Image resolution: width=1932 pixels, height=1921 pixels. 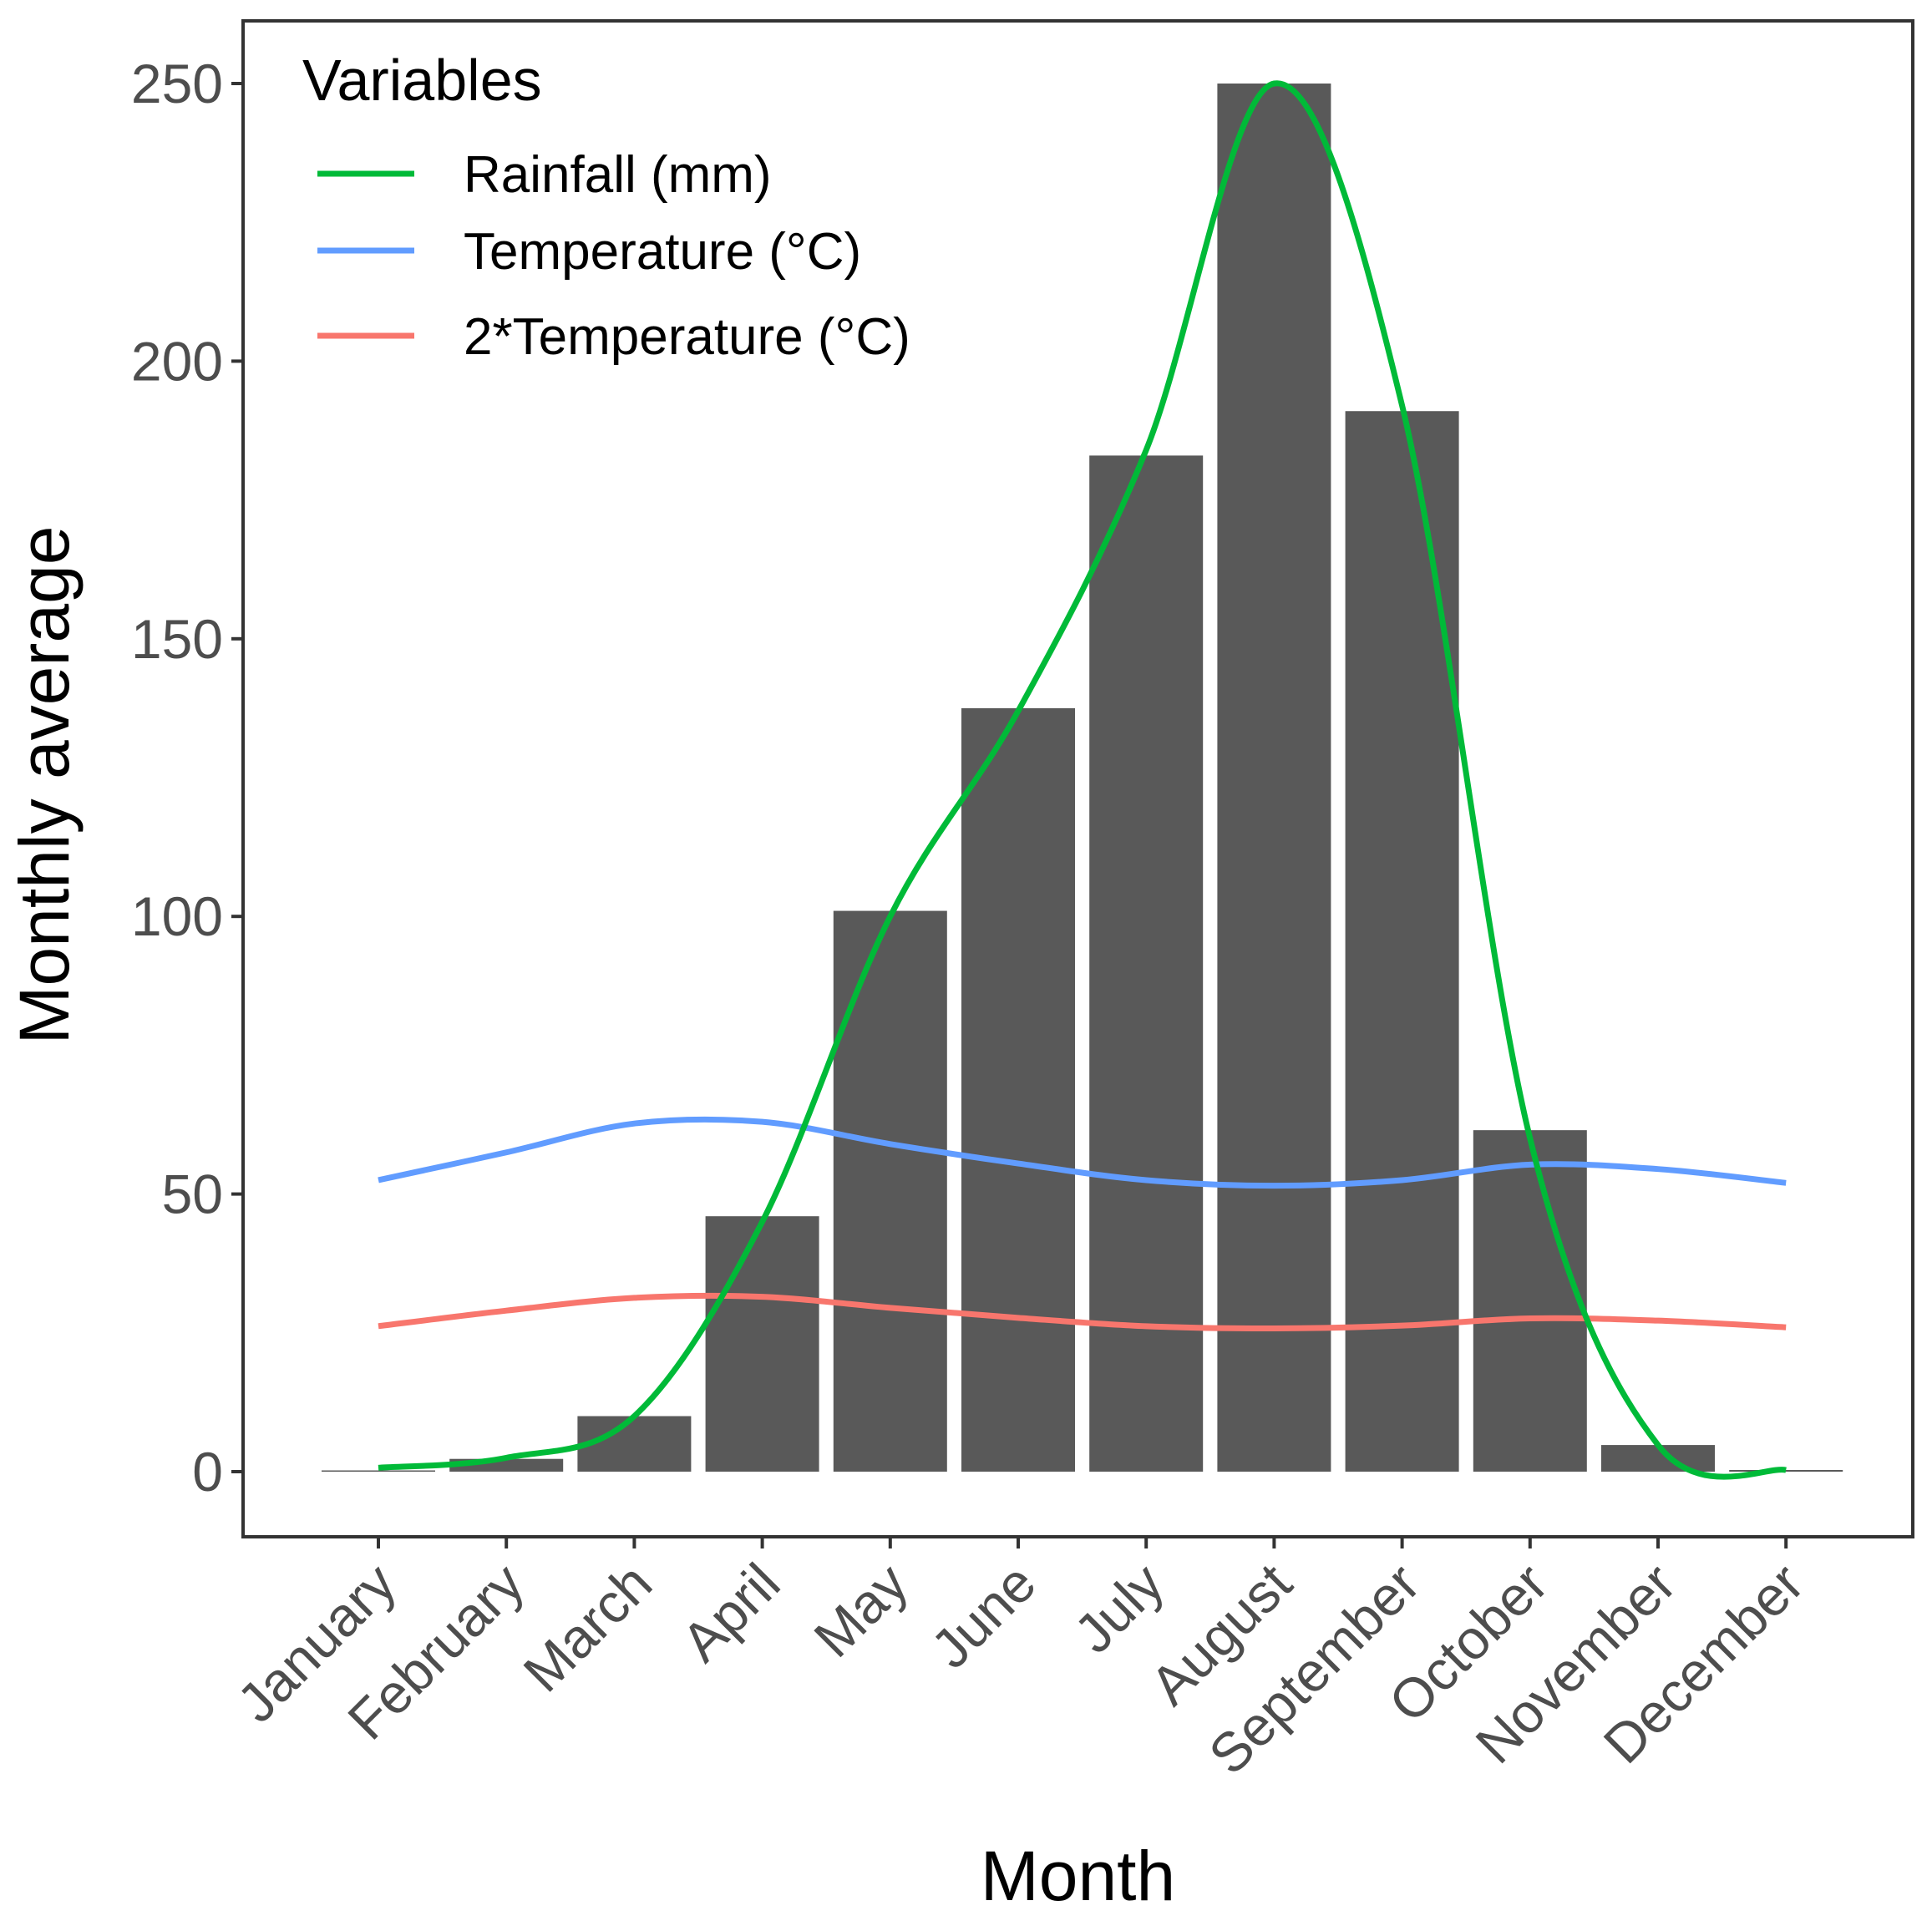 What do you see at coordinates (618, 175) in the screenshot?
I see `legend-label-rainfall-mm: Rainfall (mm)` at bounding box center [618, 175].